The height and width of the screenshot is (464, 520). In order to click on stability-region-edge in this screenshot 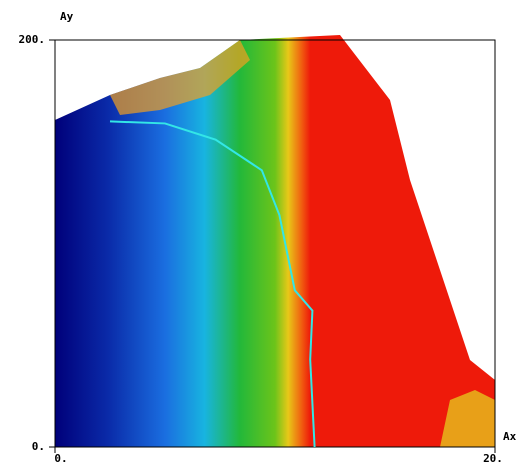, I will do `click(180, 77)`.